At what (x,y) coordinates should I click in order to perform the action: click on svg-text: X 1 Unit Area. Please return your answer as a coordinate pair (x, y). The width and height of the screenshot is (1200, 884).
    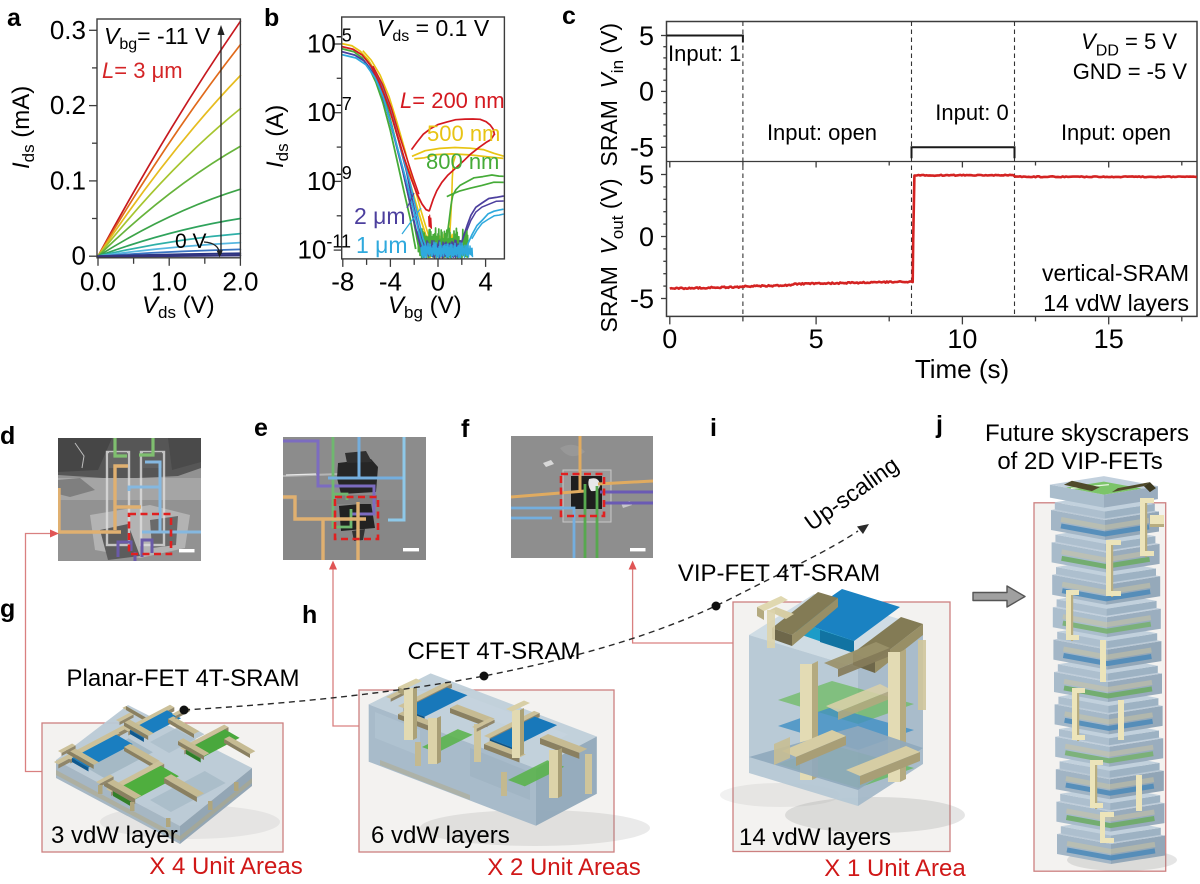
    Looking at the image, I should click on (895, 868).